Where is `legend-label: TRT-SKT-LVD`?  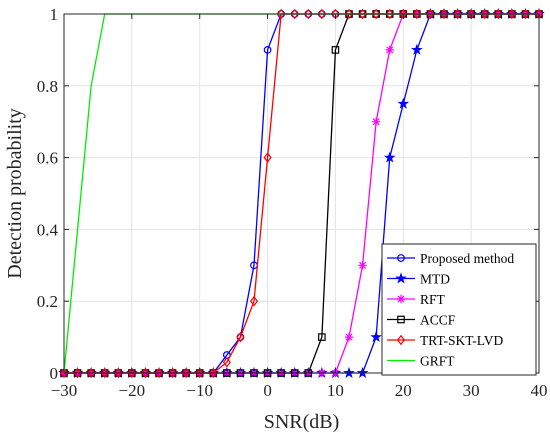 legend-label: TRT-SKT-LVD is located at coordinates (461, 340).